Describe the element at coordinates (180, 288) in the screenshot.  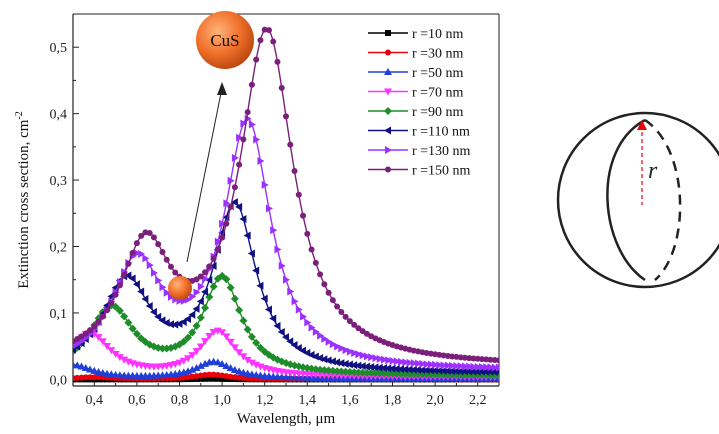
I see `small-cus-nanoparticle` at that location.